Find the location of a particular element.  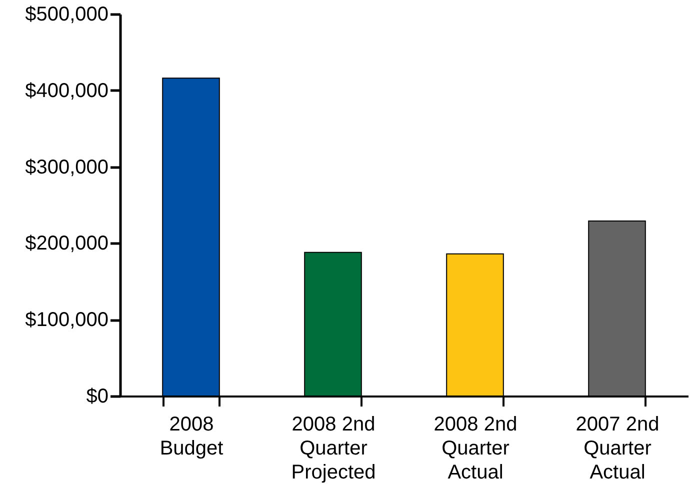

x-tick-label: 2008 Budget is located at coordinates (192, 437).